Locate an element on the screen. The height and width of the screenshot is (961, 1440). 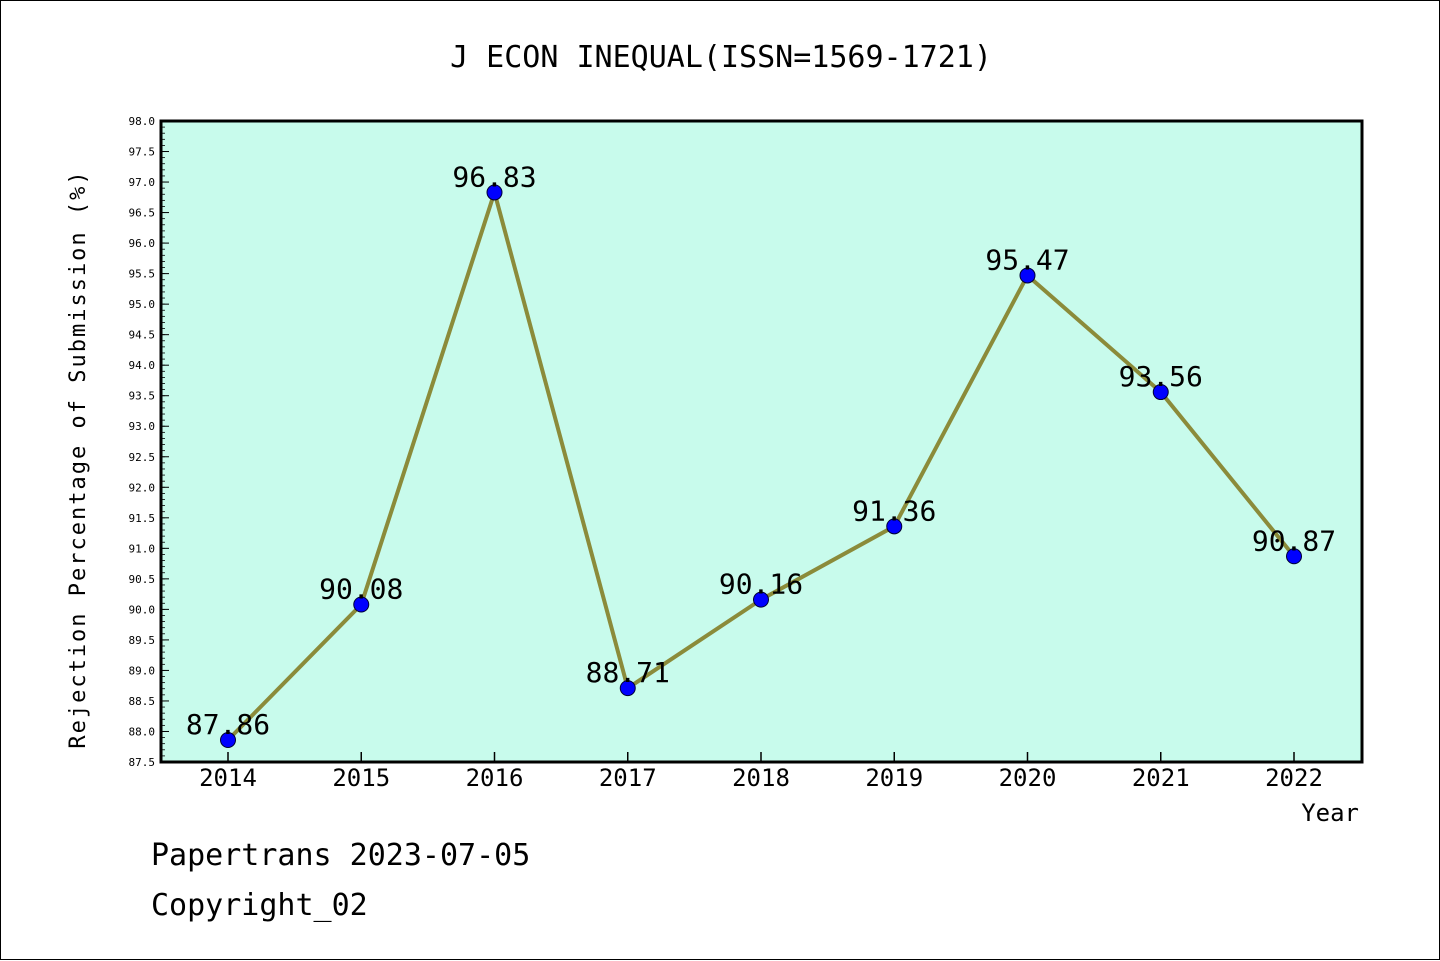
y-tick-label: 94.5 is located at coordinates (142, 335).